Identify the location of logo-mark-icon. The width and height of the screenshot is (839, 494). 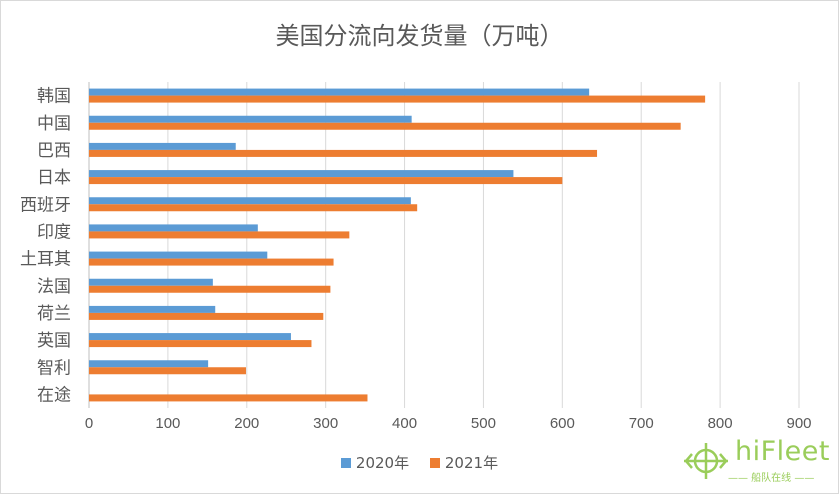
(706, 461).